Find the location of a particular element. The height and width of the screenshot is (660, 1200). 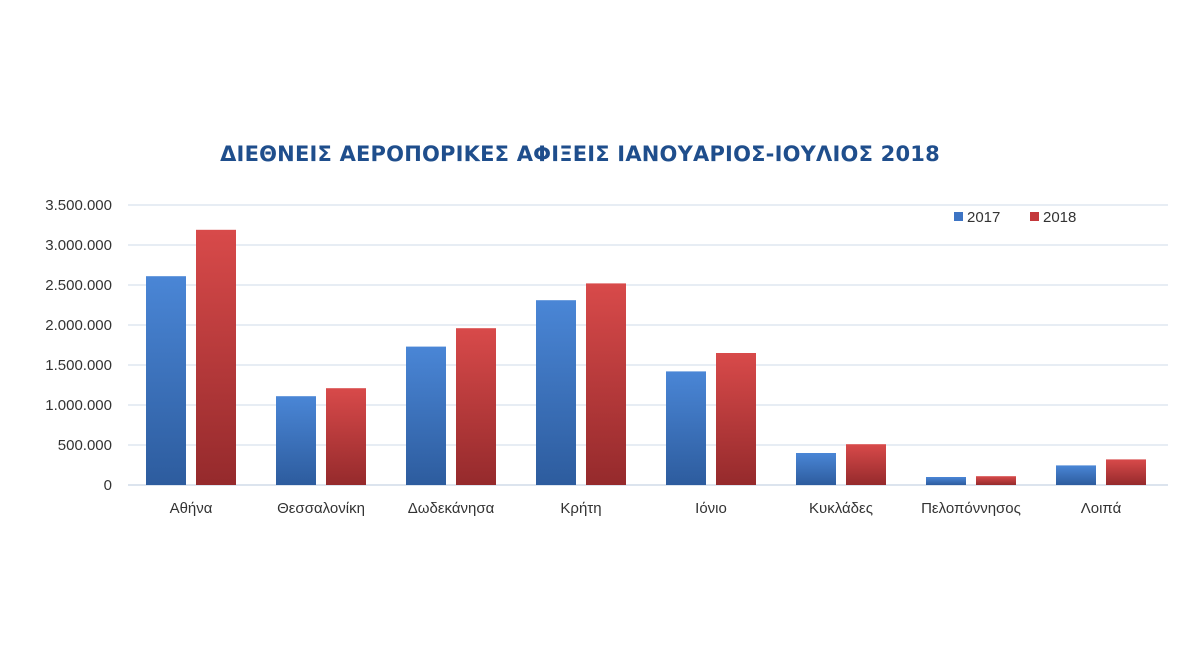

legend-label-2017: 2017 is located at coordinates (983, 217).